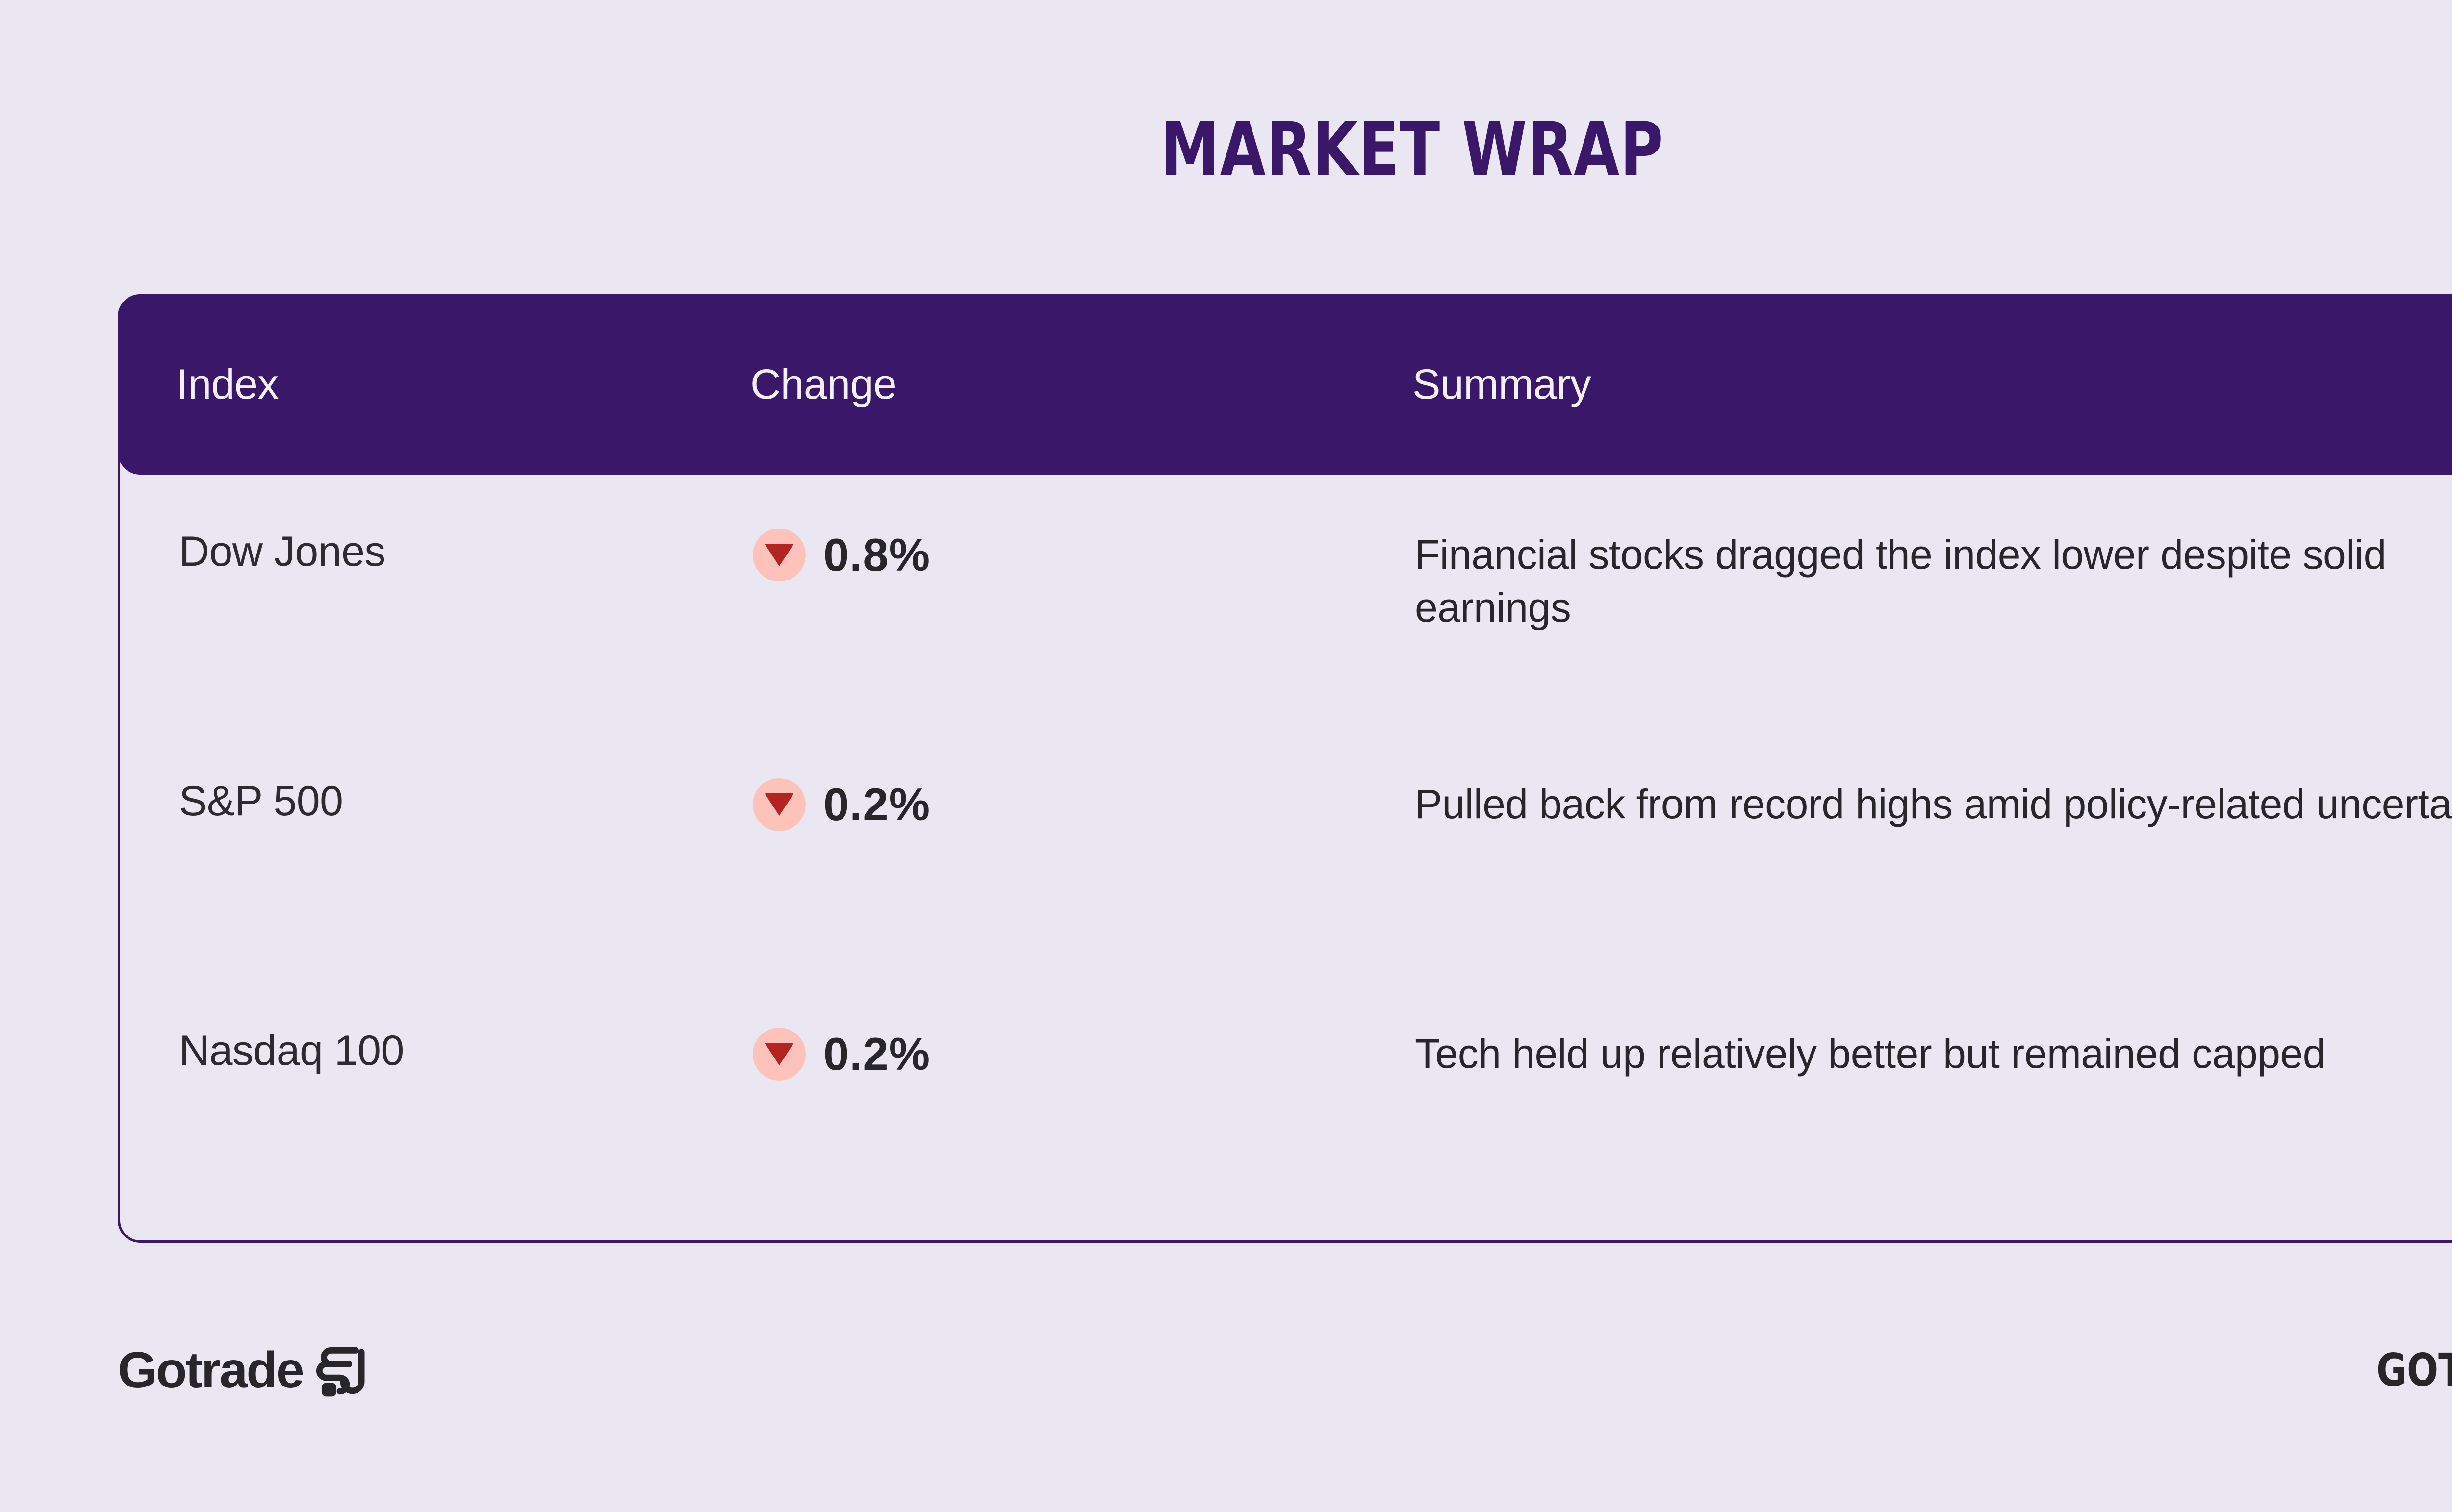  What do you see at coordinates (211, 1370) in the screenshot?
I see `brand-wordmark: Gotrade` at bounding box center [211, 1370].